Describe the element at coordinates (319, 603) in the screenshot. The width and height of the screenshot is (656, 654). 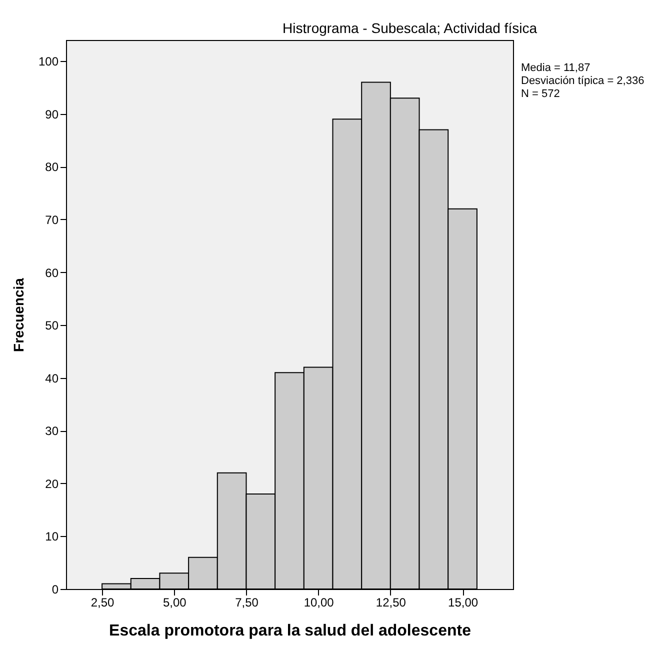
I see `x-tick-label: 10,00` at that location.